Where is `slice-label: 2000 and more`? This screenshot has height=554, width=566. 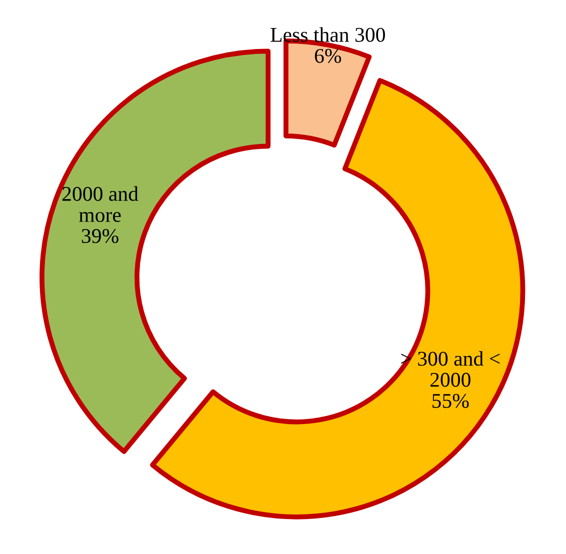
slice-label: 2000 and more is located at coordinates (100, 204).